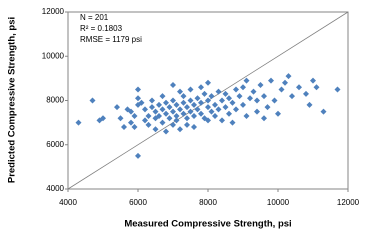  Describe the element at coordinates (55, 188) in the screenshot. I see `y-tick-label: 4000` at that location.